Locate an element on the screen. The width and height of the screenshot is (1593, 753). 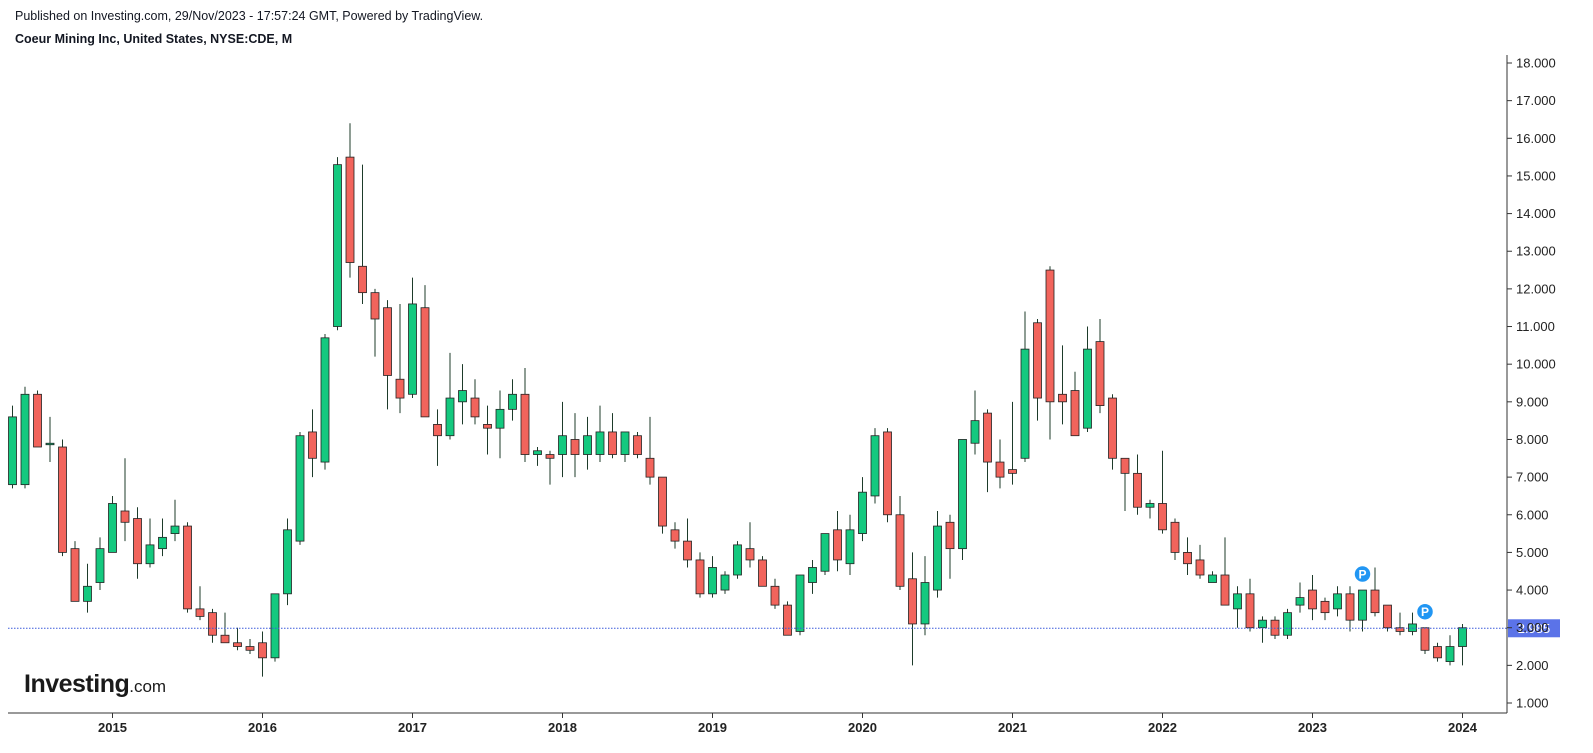
x-tick-label: 2021 is located at coordinates (1012, 727).